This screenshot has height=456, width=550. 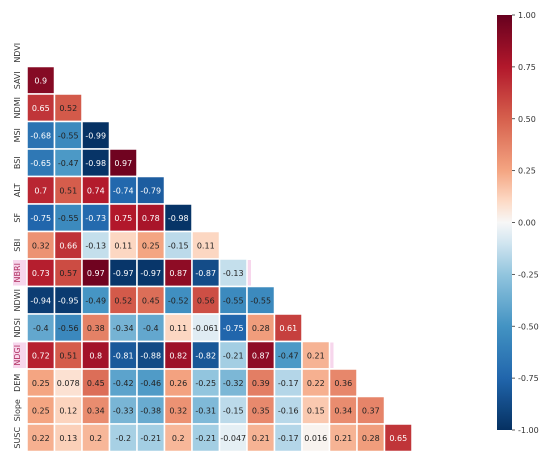 What do you see at coordinates (206, 328) in the screenshot?
I see `cell-value-label: -0.061` at bounding box center [206, 328].